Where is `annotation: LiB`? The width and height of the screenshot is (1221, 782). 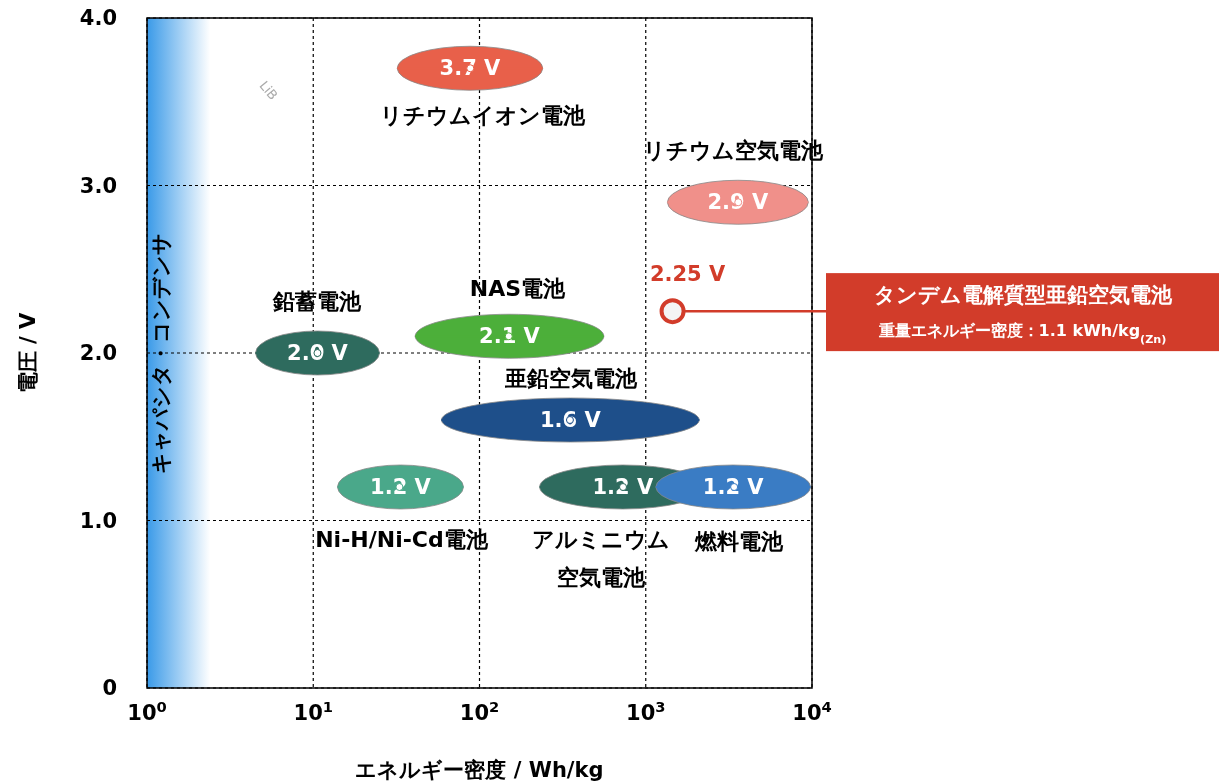 annotation: LiB is located at coordinates (269, 90).